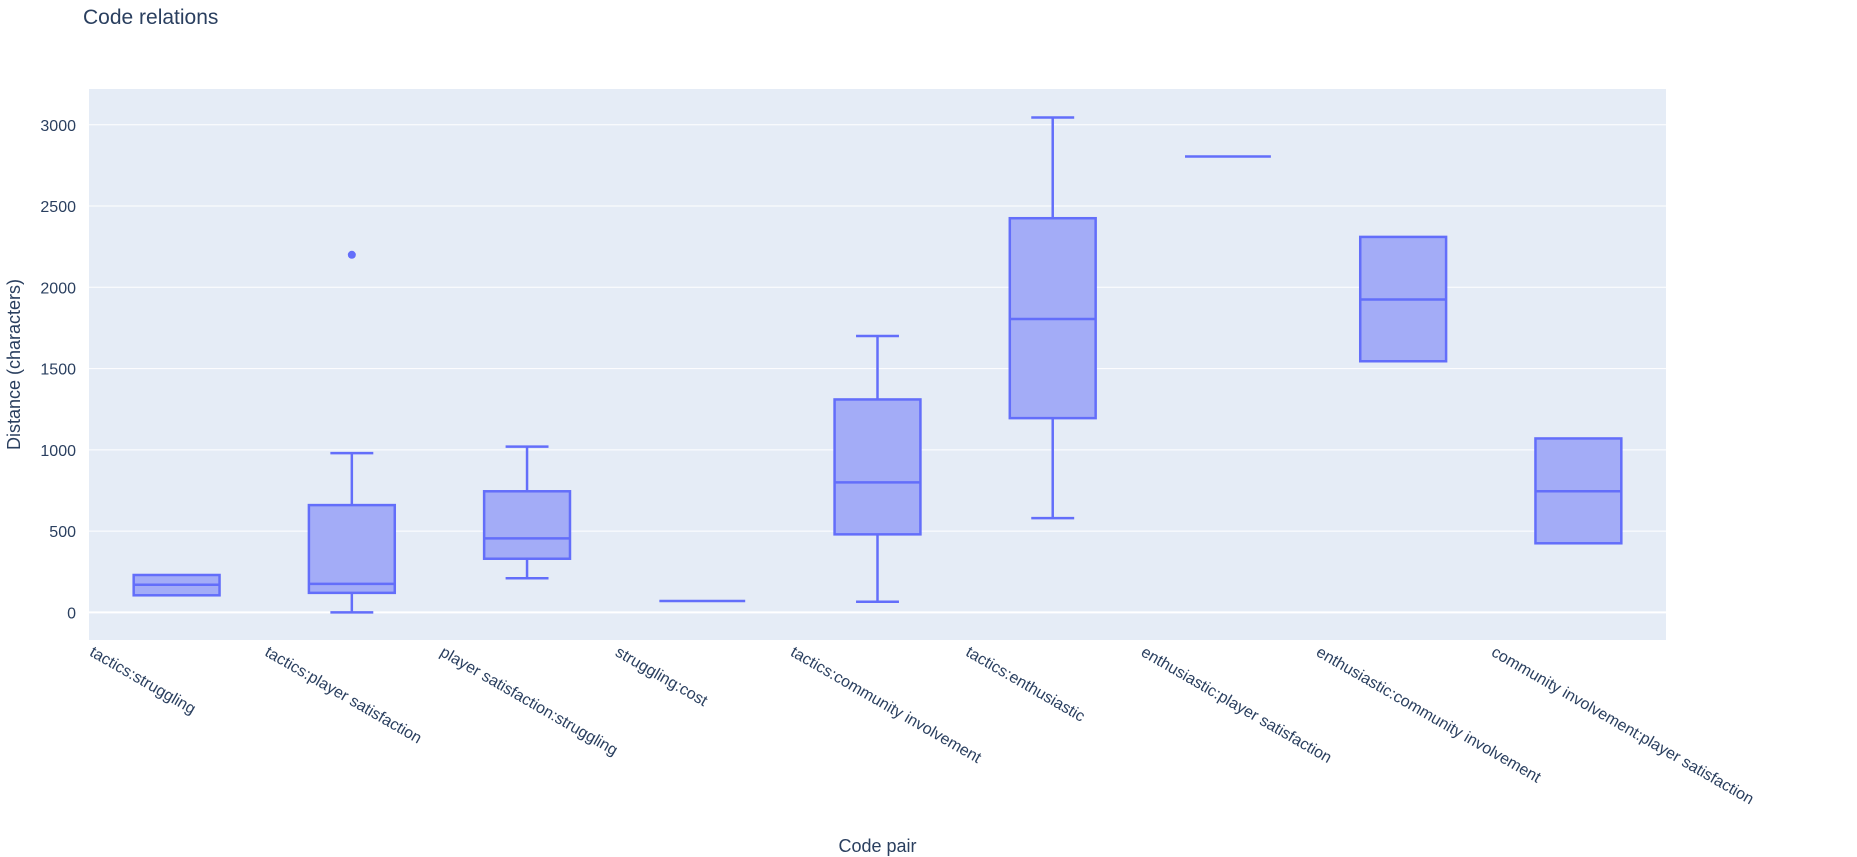 Image resolution: width=1857 pixels, height=857 pixels. Describe the element at coordinates (1236, 705) in the screenshot. I see `x-tick-label: enthusiastic:player satisfaction` at that location.